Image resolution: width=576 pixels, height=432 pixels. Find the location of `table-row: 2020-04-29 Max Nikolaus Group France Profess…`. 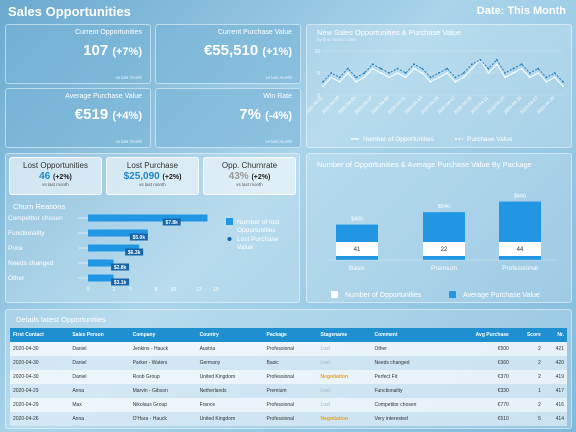

table-row: 2020-04-29 Max Nikolaus Group France Profess… is located at coordinates (288, 405).